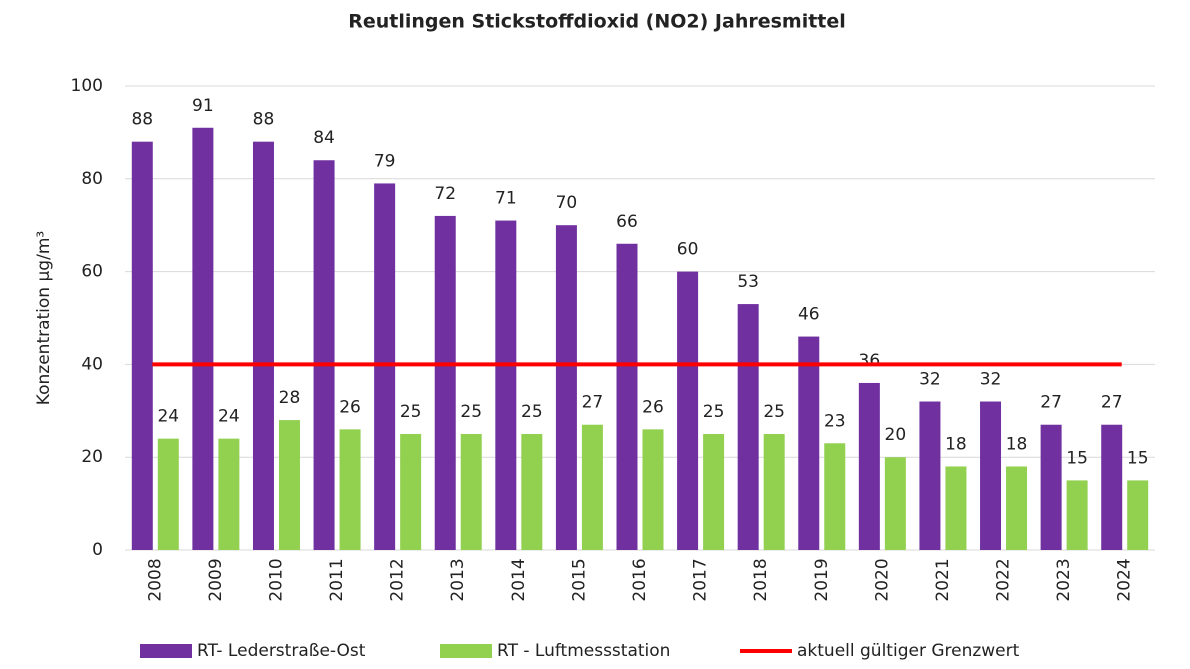  What do you see at coordinates (701, 579) in the screenshot?
I see `x-tick-label: 2017` at bounding box center [701, 579].